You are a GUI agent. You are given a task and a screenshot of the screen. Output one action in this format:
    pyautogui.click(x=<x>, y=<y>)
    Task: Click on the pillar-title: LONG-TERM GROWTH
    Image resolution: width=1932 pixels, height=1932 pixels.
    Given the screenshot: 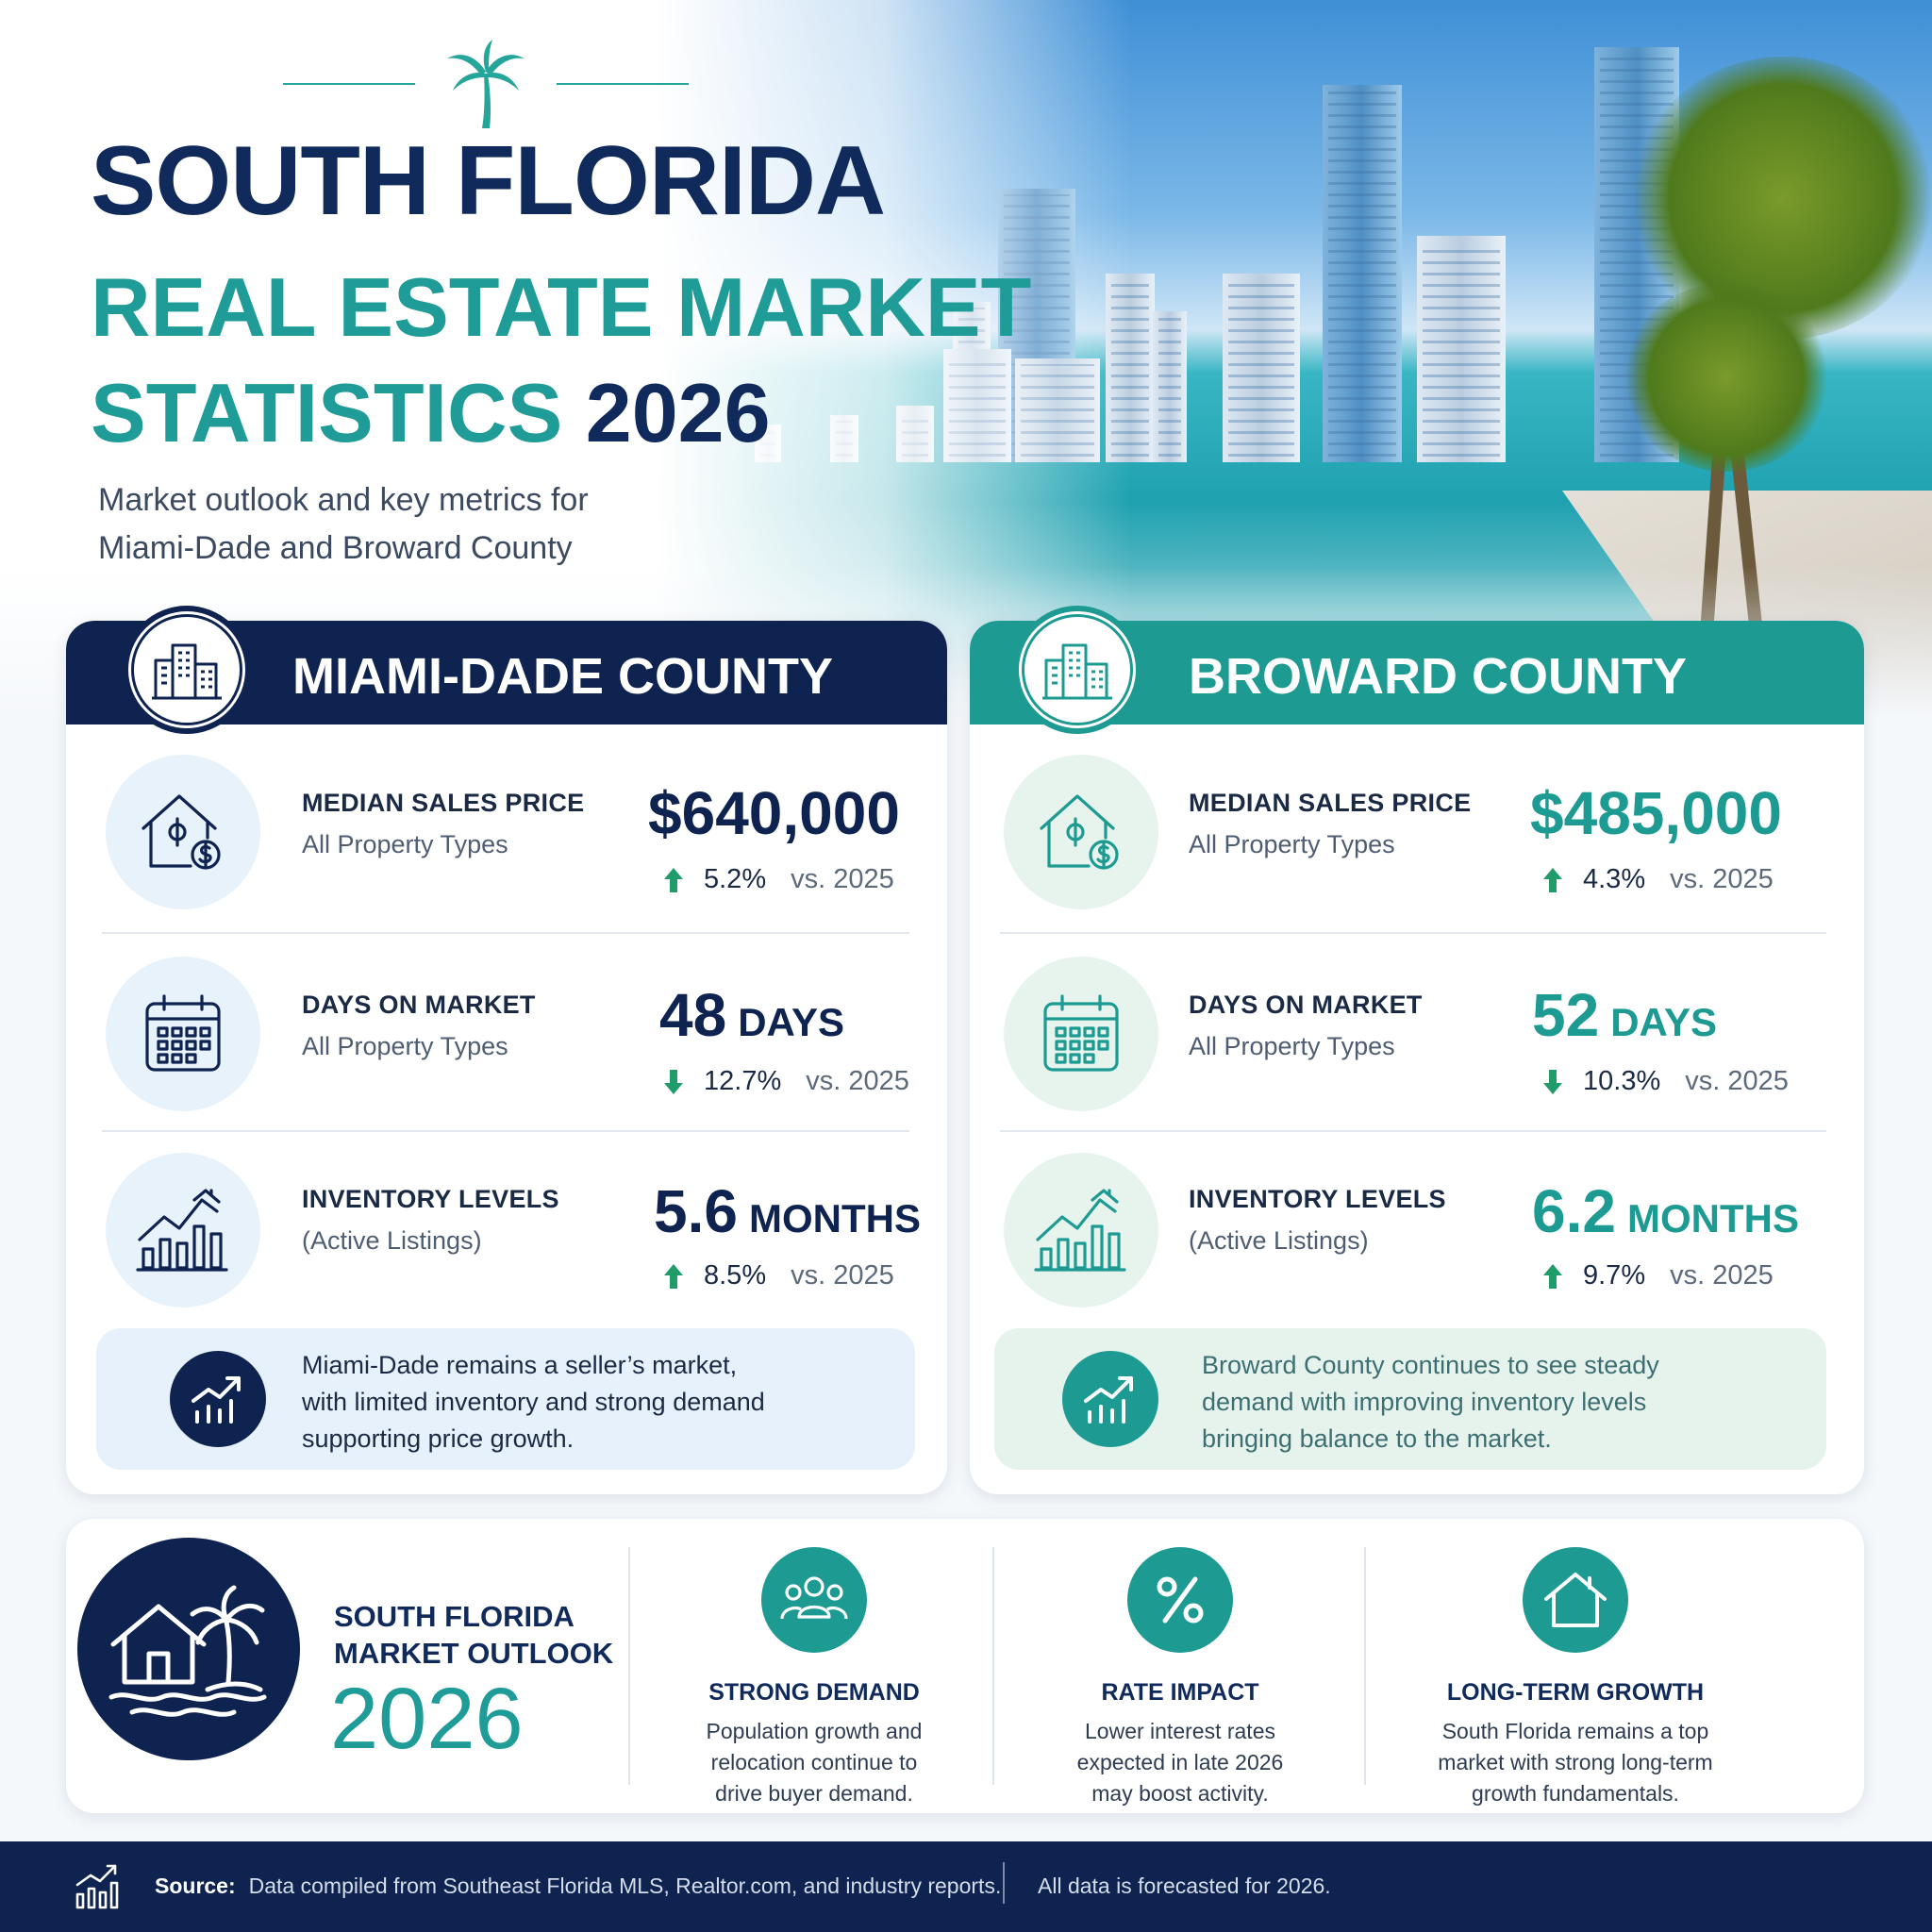 What is the action you would take?
    pyautogui.click(x=1576, y=1692)
    